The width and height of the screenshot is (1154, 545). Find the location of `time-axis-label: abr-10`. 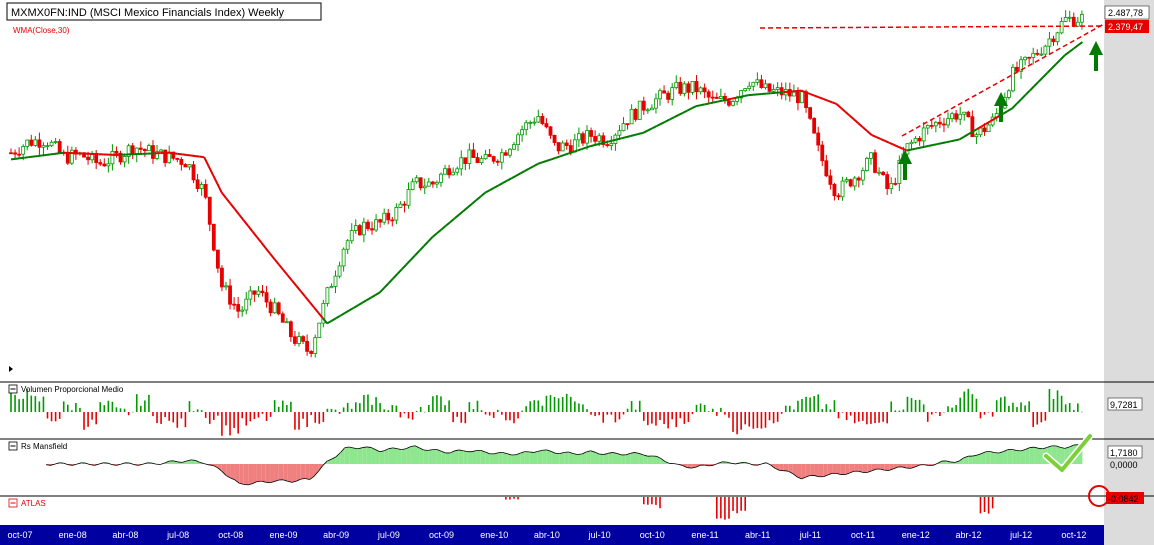

time-axis-label: abr-10 is located at coordinates (547, 535).